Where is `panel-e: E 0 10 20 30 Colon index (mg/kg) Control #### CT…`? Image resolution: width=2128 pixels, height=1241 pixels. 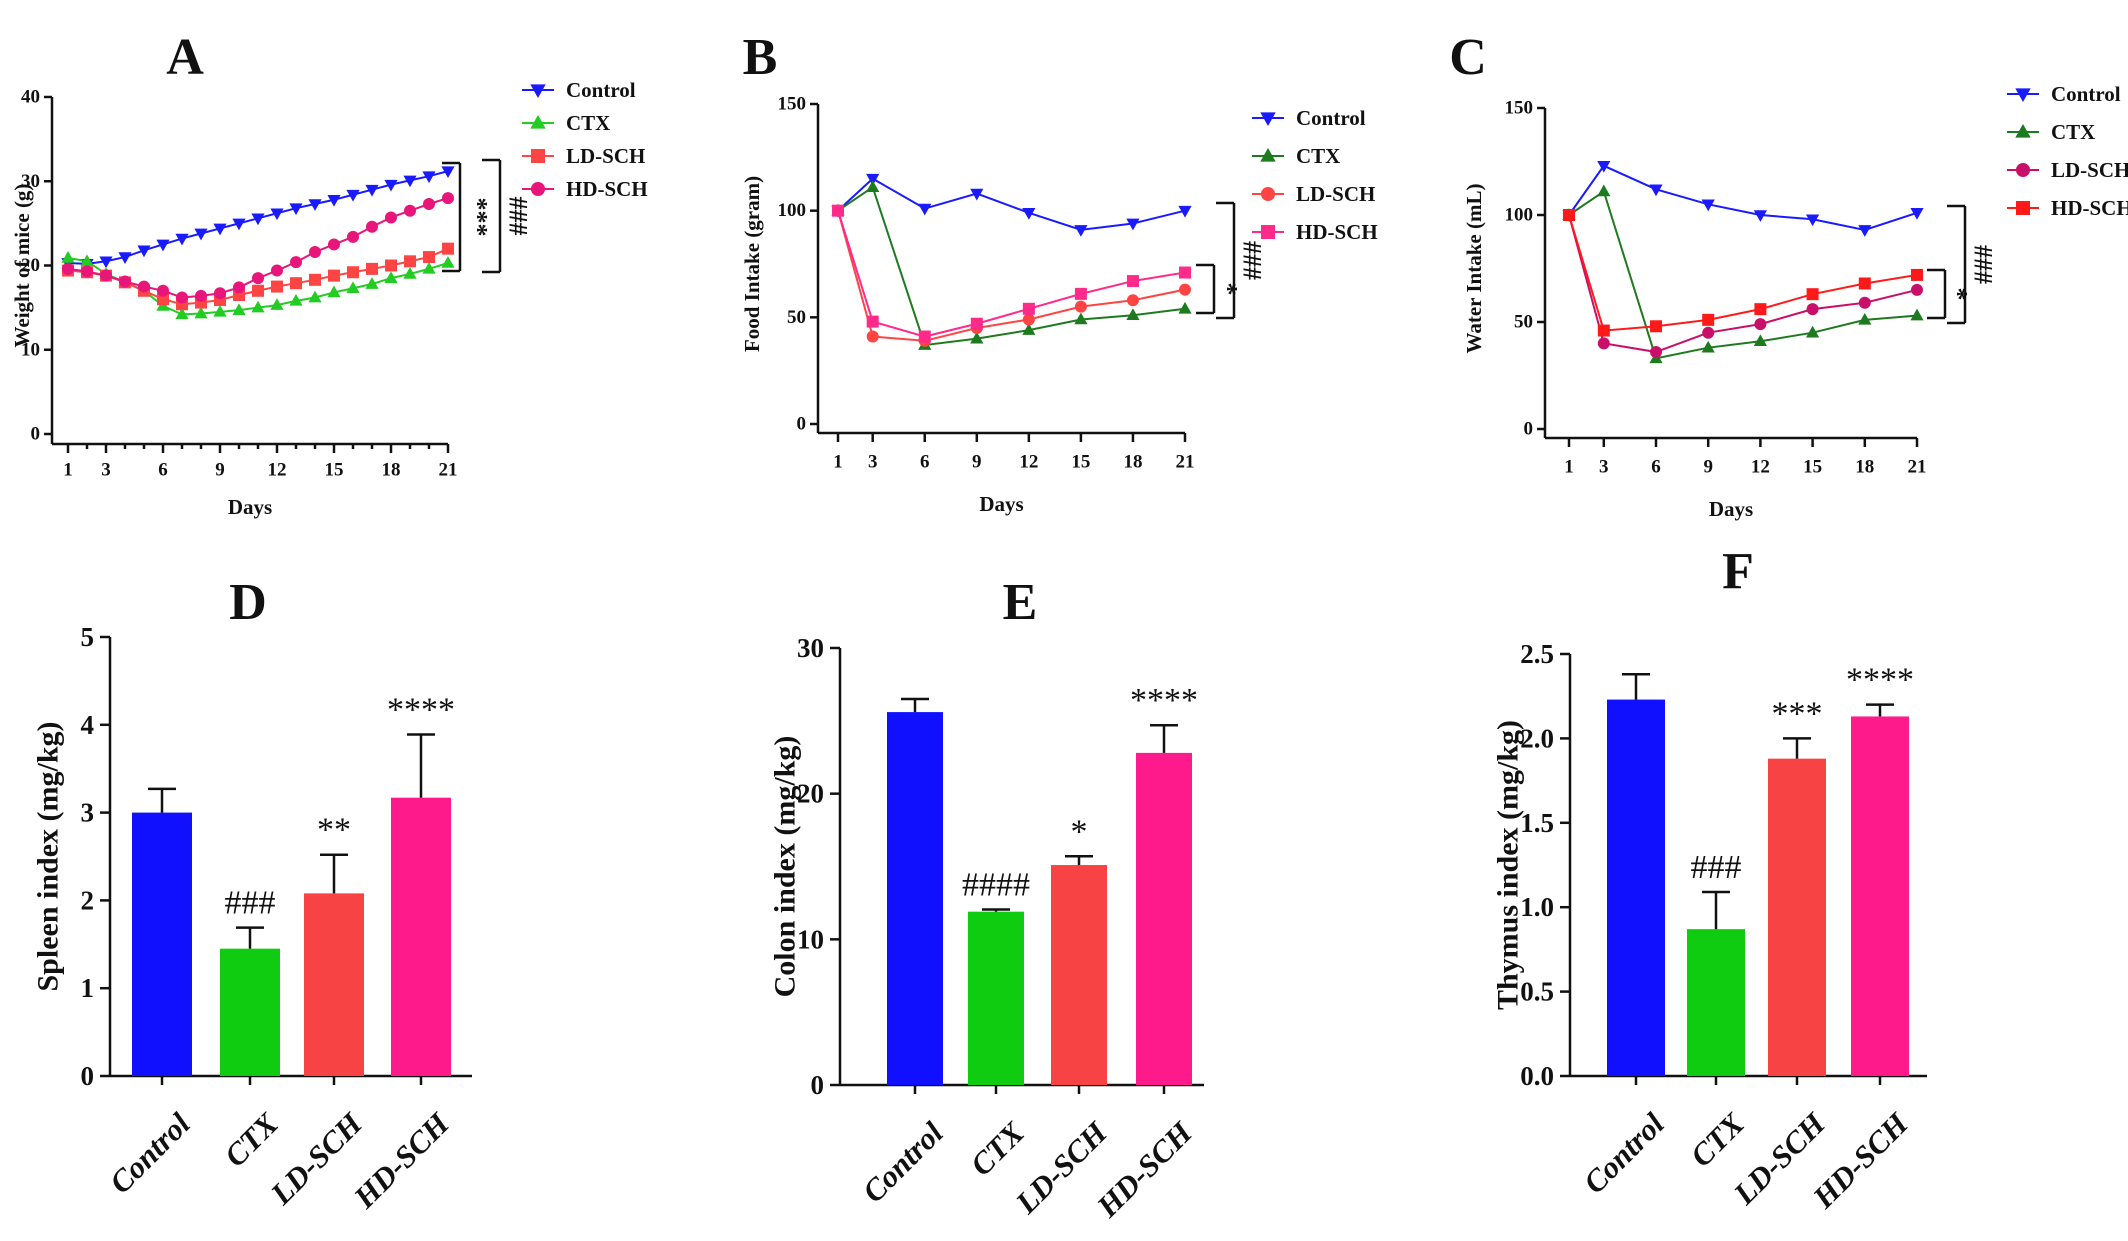
panel-e: E 0 10 20 30 Colon index (mg/kg) Control #### CT… is located at coordinates (986, 899).